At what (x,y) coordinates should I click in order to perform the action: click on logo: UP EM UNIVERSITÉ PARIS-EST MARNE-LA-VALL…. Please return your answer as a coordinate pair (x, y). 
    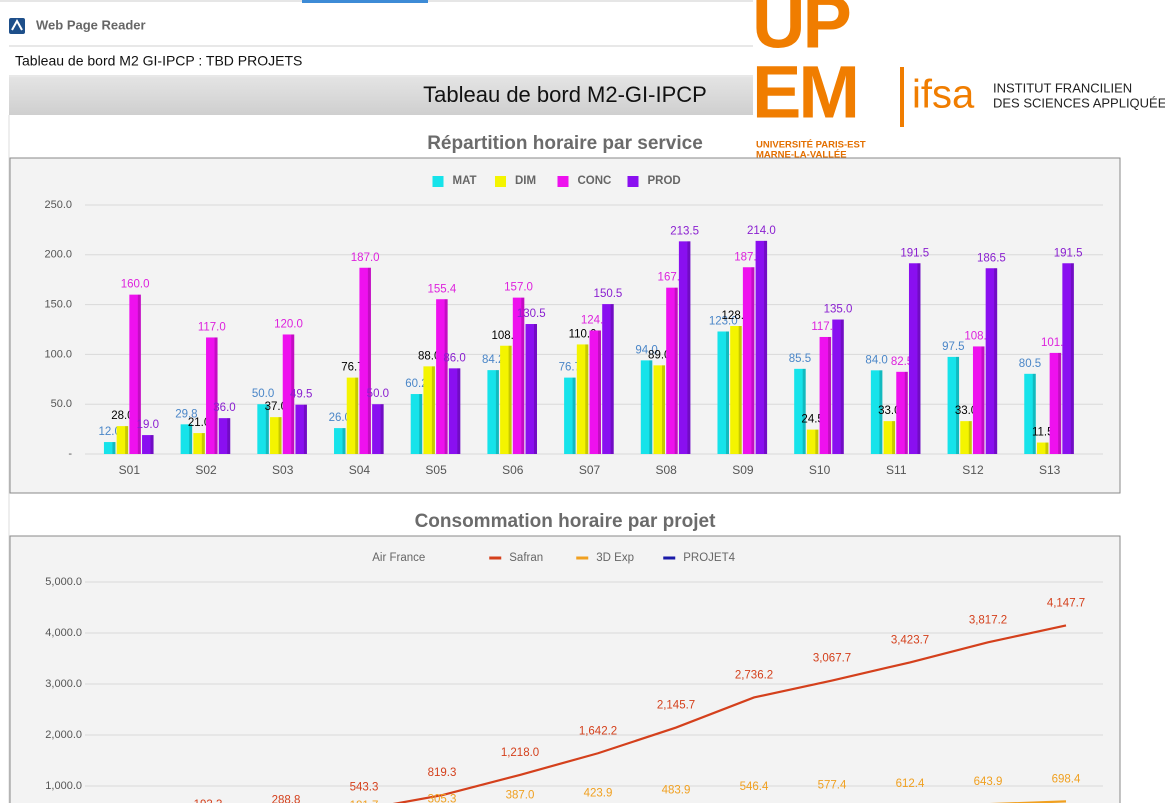
    Looking at the image, I should click on (958, 80).